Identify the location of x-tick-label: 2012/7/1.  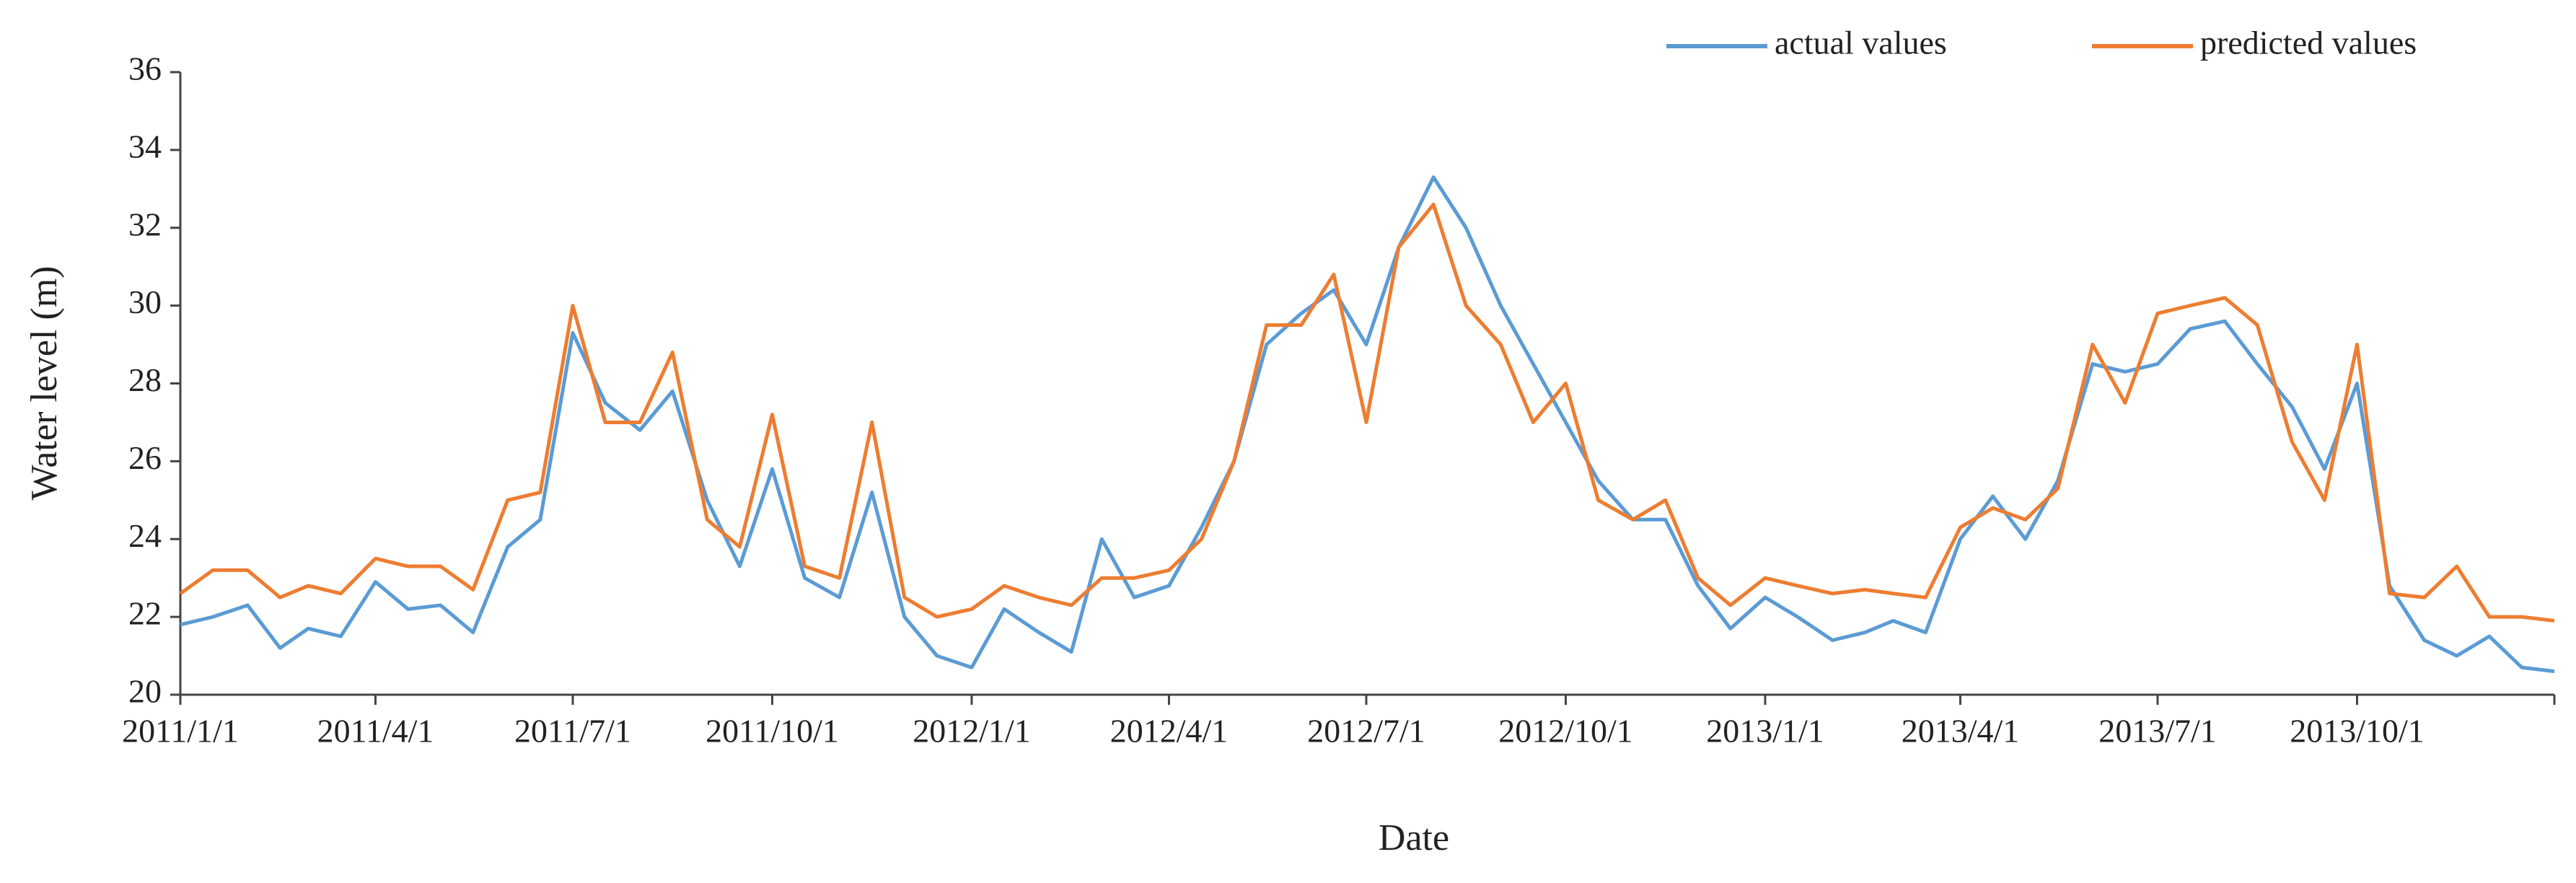
(1366, 731).